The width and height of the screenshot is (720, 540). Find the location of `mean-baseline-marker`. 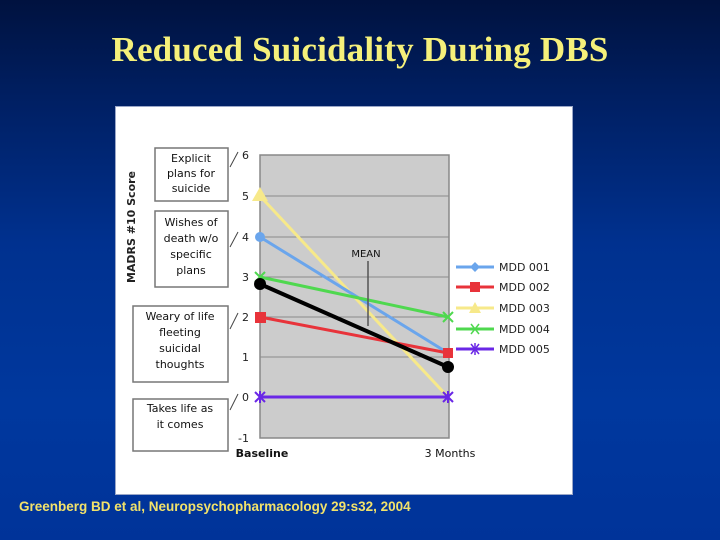

mean-baseline-marker is located at coordinates (260, 284).